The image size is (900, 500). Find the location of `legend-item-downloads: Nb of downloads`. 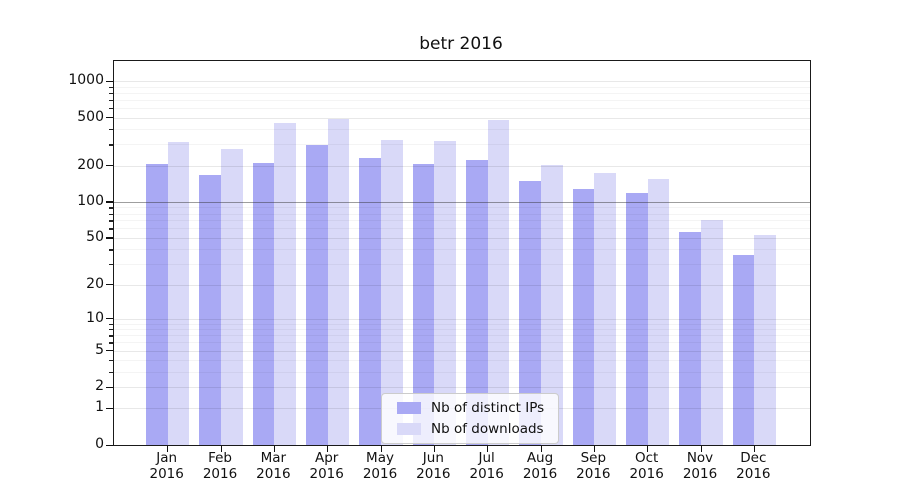

legend-item-downloads: Nb of downloads is located at coordinates (470, 429).